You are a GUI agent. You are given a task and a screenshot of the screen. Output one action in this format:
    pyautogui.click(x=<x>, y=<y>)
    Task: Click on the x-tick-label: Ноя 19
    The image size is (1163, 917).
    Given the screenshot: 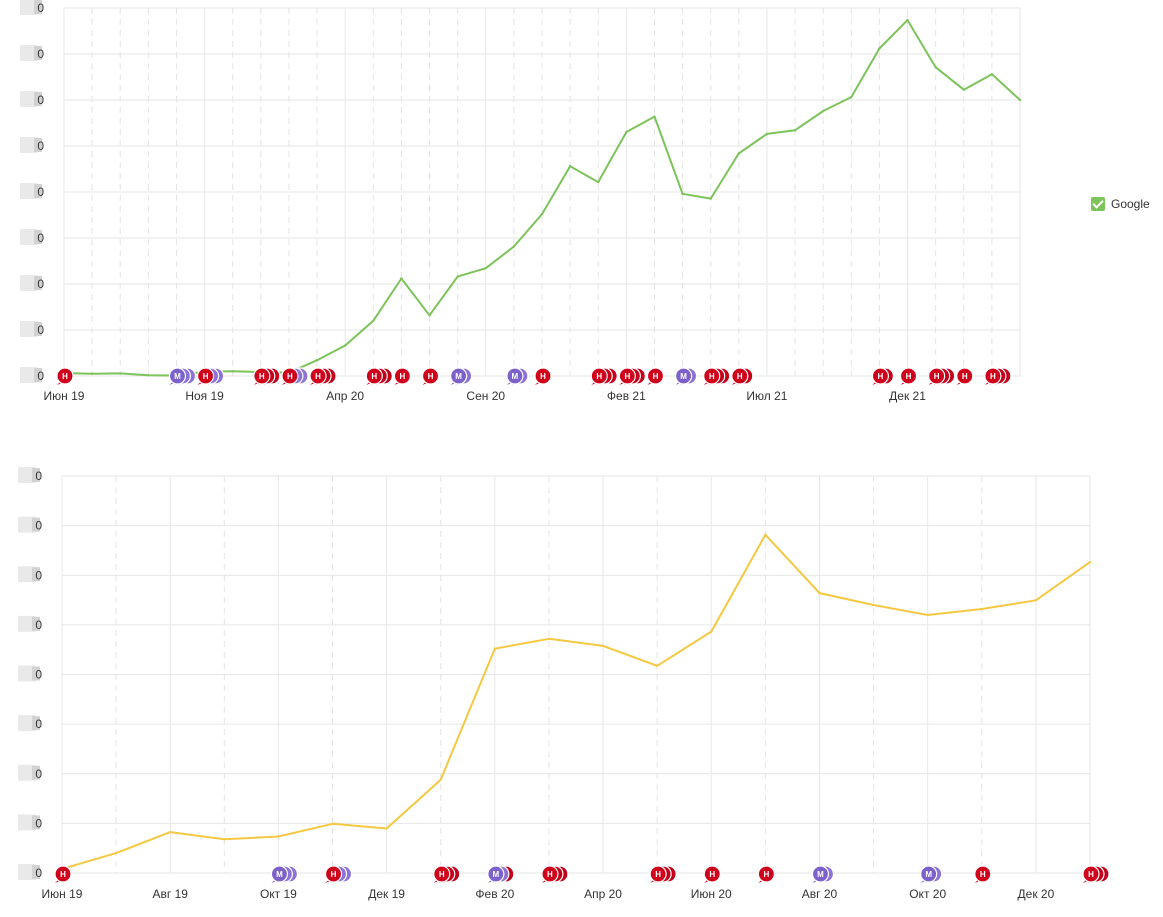 What is the action you would take?
    pyautogui.click(x=204, y=396)
    